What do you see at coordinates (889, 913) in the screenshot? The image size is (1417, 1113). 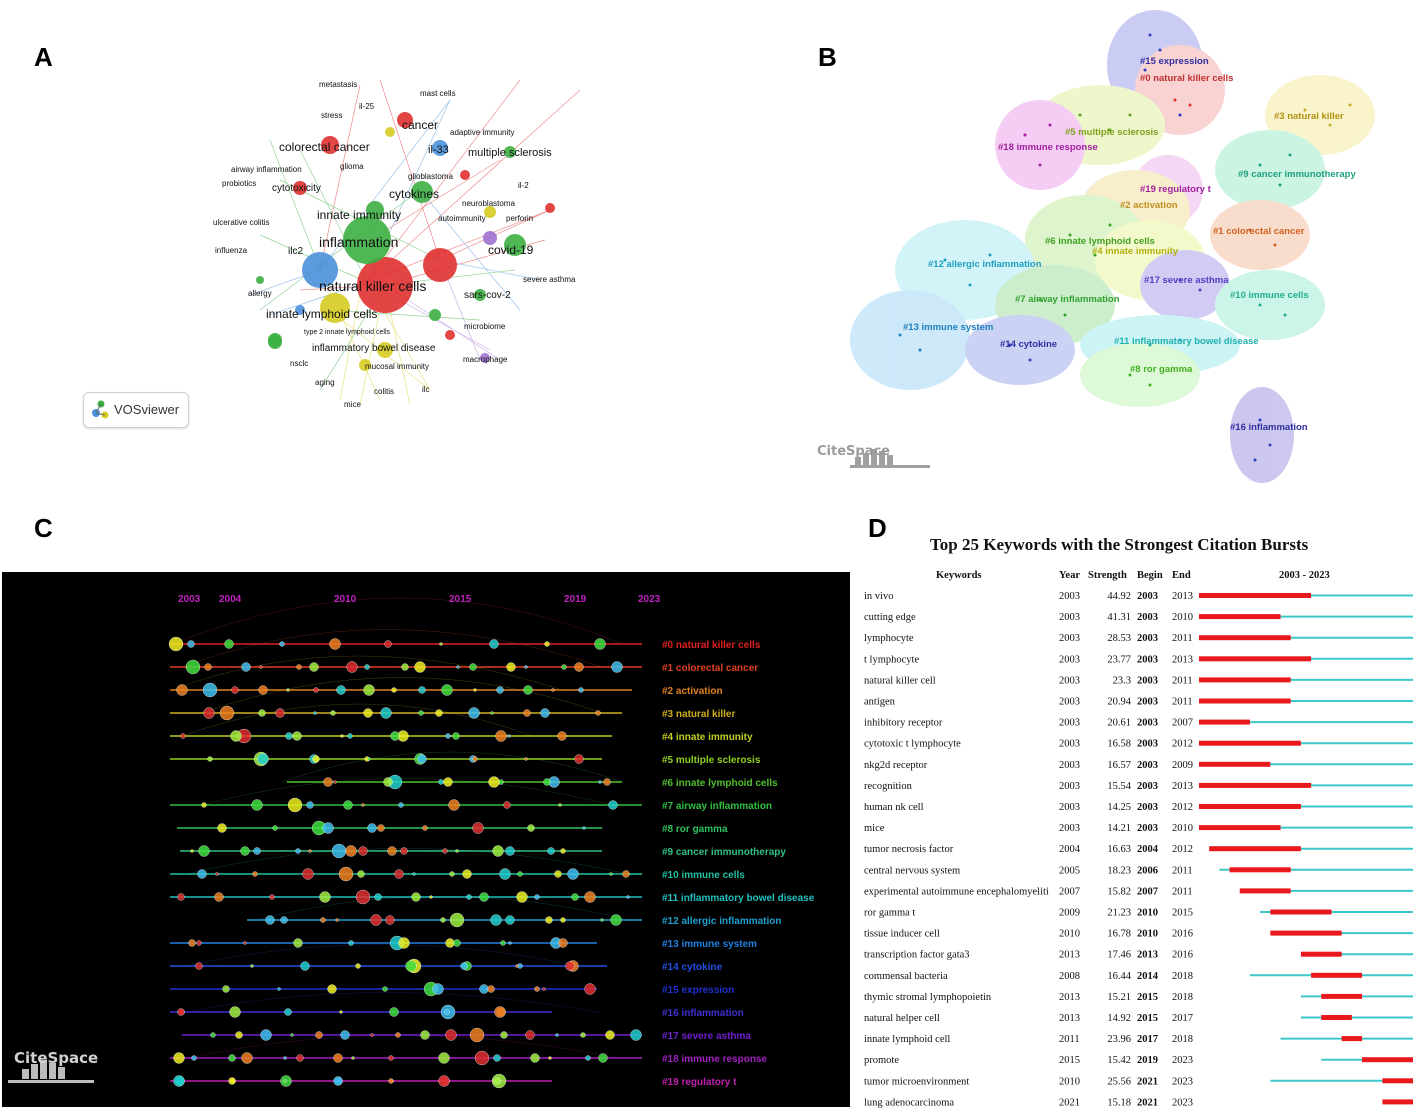 I see `burst-keyword: ror gamma t` at bounding box center [889, 913].